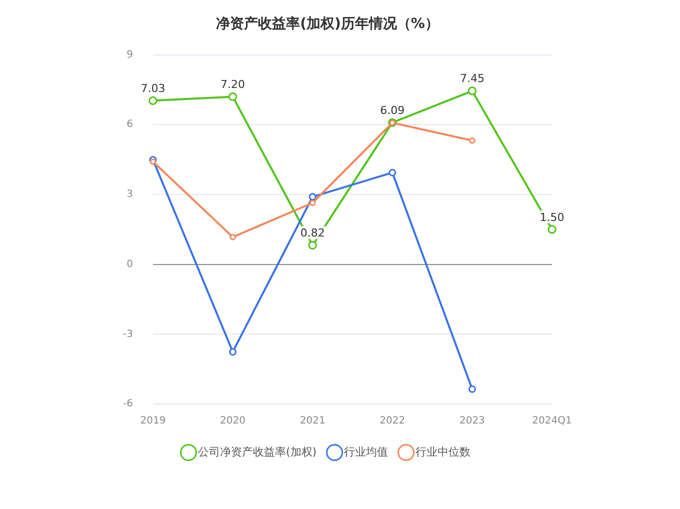 The width and height of the screenshot is (680, 509). What do you see at coordinates (233, 85) in the screenshot?
I see `data-label: 7.20` at bounding box center [233, 85].